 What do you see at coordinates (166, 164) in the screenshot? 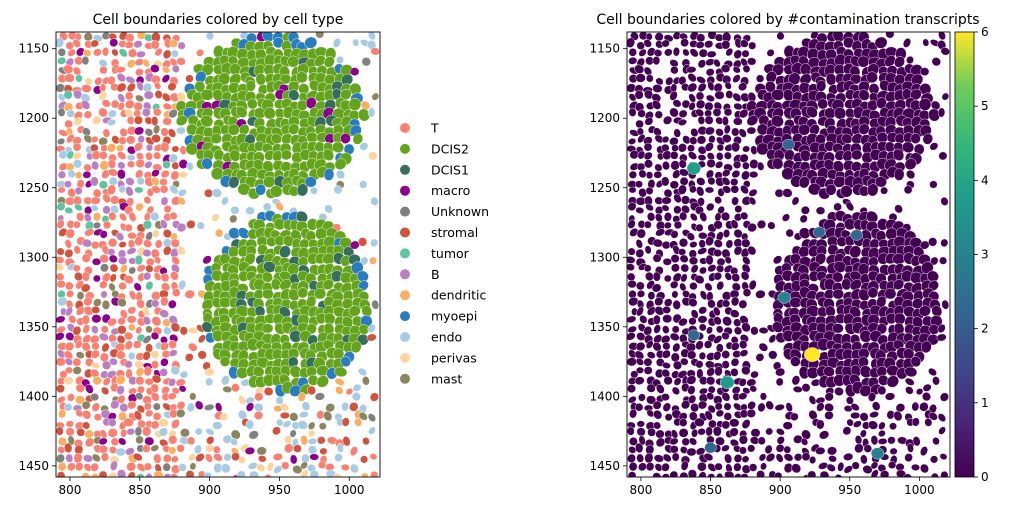
I see `cell-tumor` at bounding box center [166, 164].